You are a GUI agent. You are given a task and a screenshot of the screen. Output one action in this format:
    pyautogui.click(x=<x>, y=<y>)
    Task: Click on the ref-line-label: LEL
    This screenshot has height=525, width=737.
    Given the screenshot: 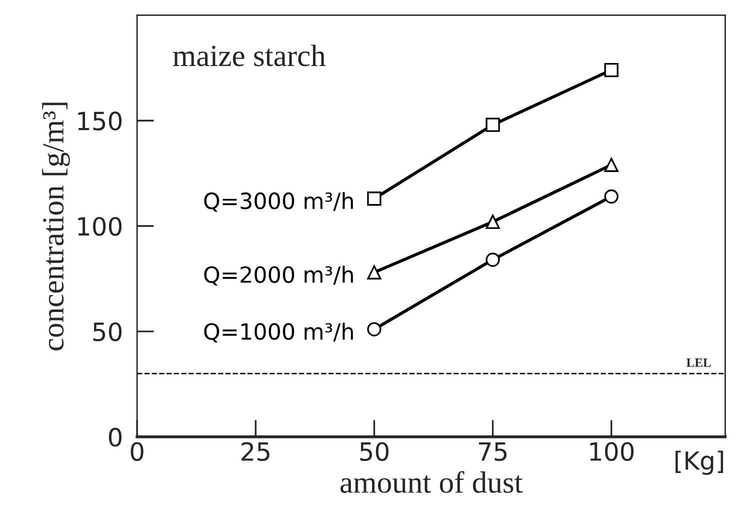 What is the action you would take?
    pyautogui.click(x=698, y=362)
    